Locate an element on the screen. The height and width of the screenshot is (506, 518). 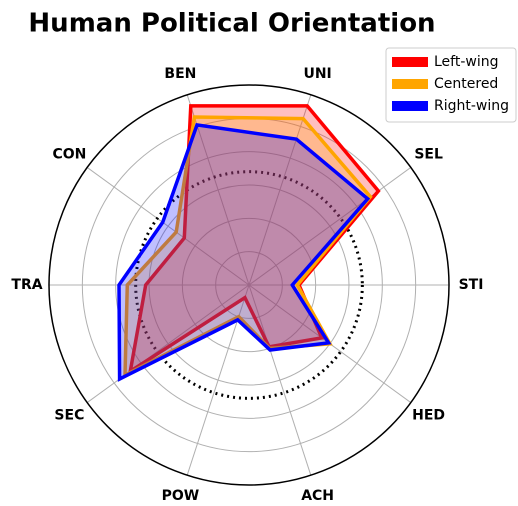
category-label: UNI is located at coordinates (317, 74).